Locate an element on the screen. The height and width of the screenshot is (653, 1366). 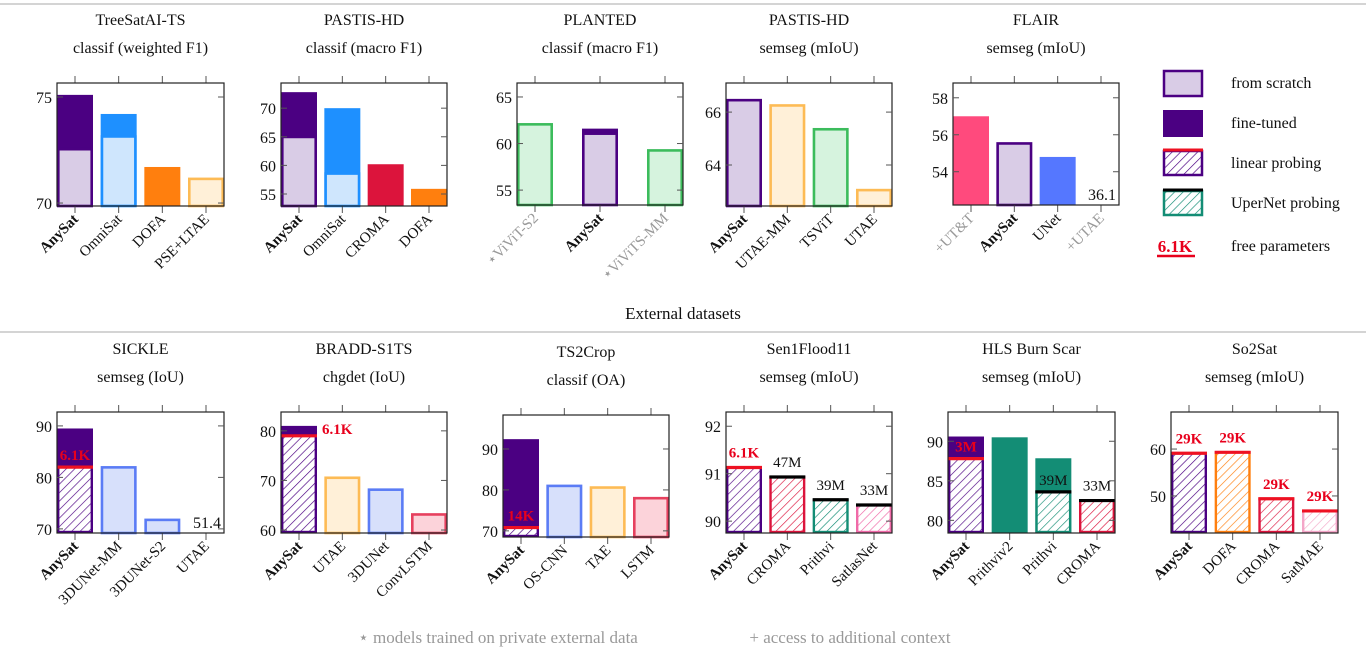
y-tick-label: 56 is located at coordinates (940, 136).